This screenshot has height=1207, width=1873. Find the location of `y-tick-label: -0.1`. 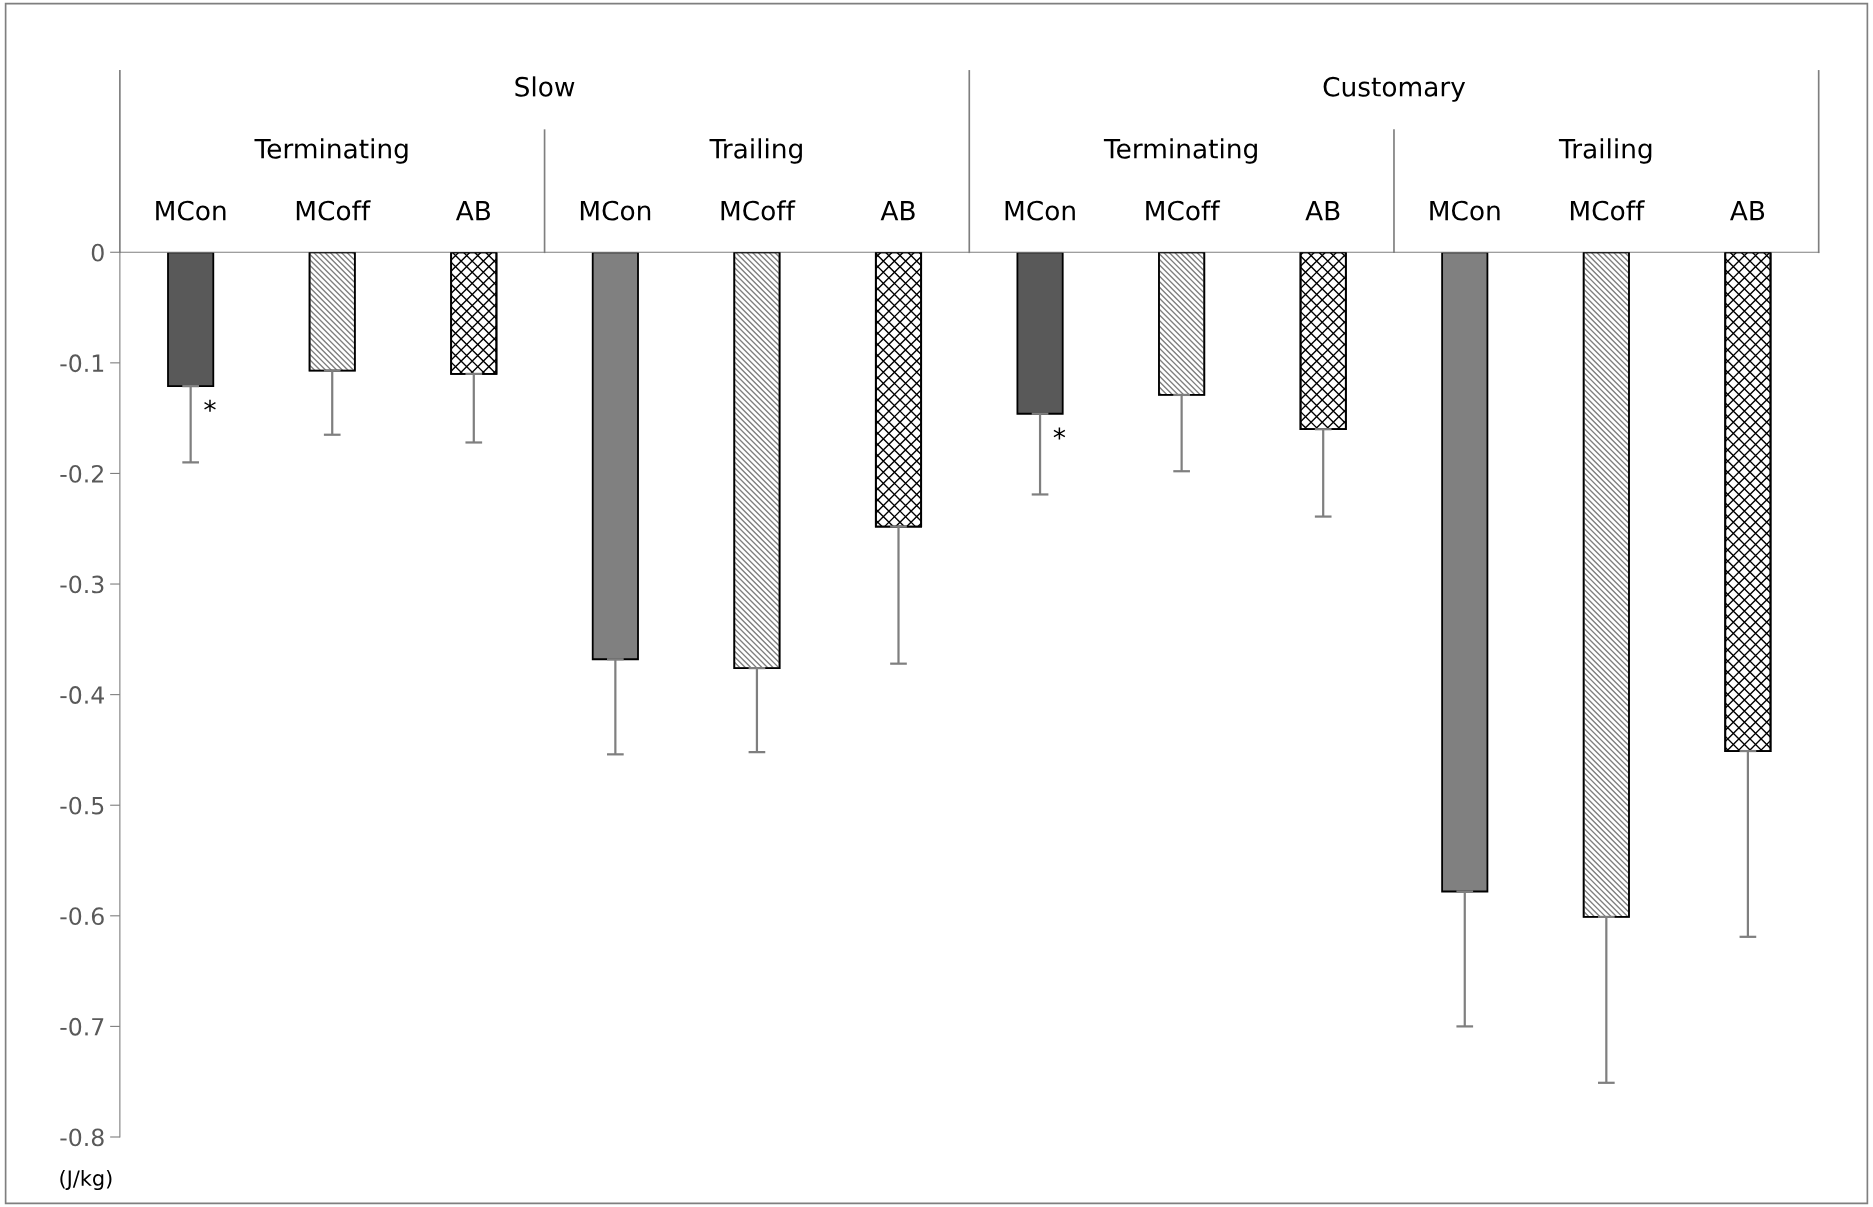

y-tick-label: -0.1 is located at coordinates (82, 363).